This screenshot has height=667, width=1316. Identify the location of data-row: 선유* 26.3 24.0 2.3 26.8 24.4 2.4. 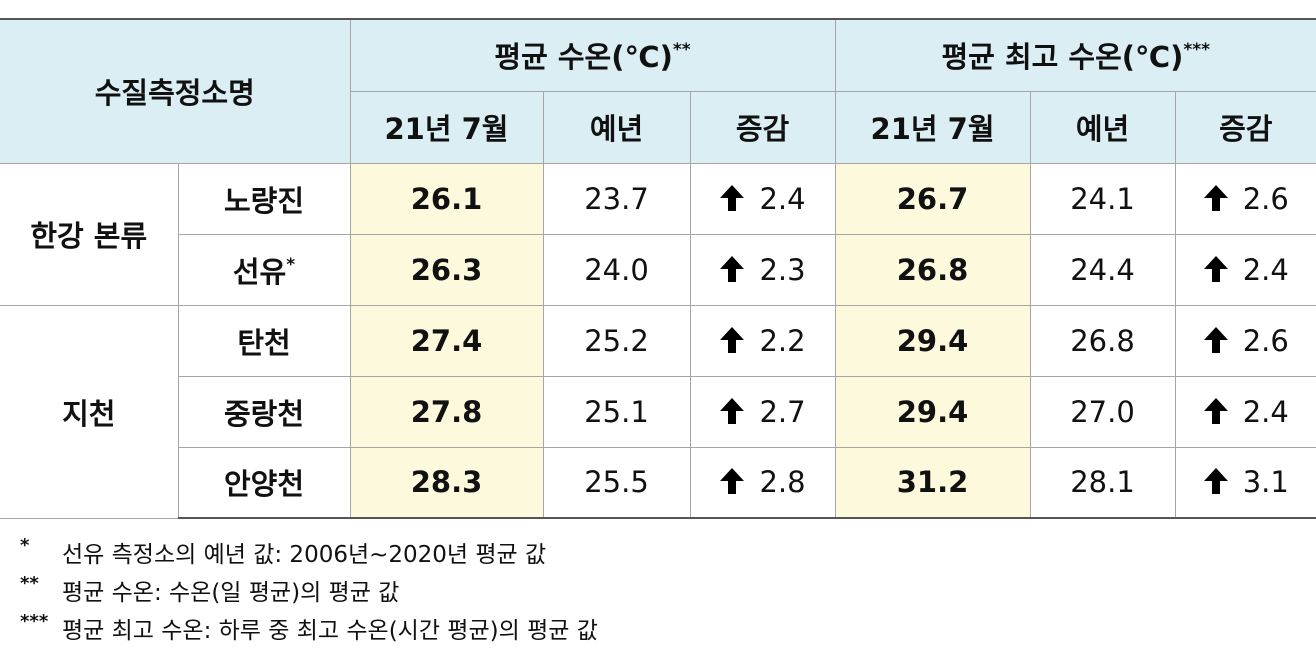
(658, 269).